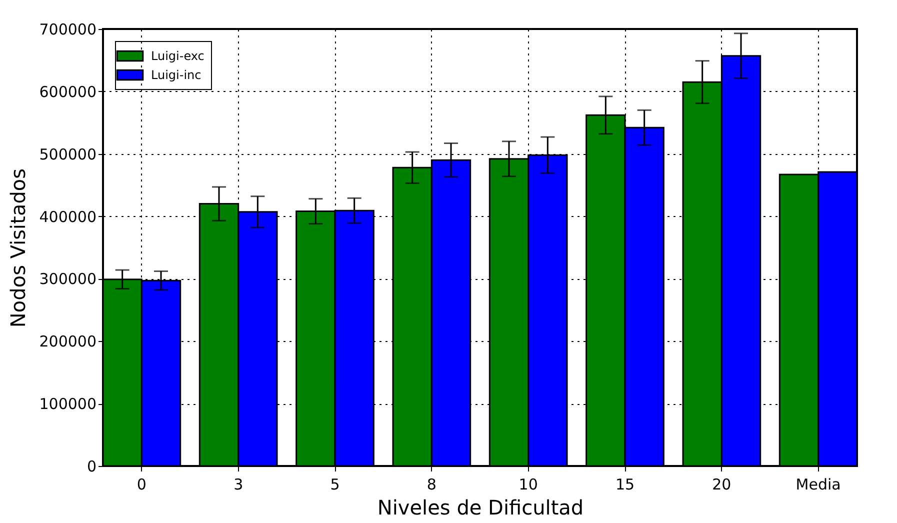 This screenshot has height=523, width=897. Describe the element at coordinates (625, 485) in the screenshot. I see `x-tick-label: 15` at that location.